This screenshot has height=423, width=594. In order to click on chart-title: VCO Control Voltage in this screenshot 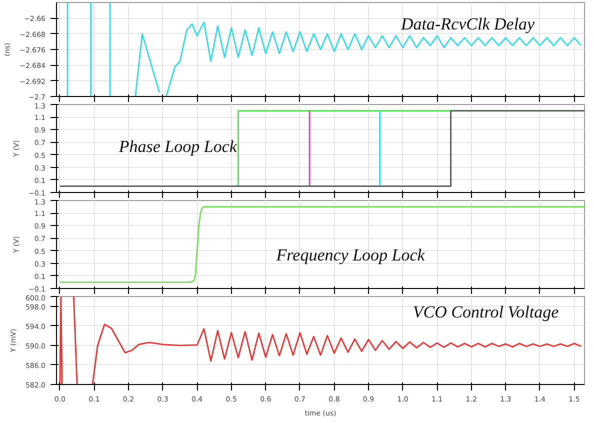, I will do `click(486, 312)`.